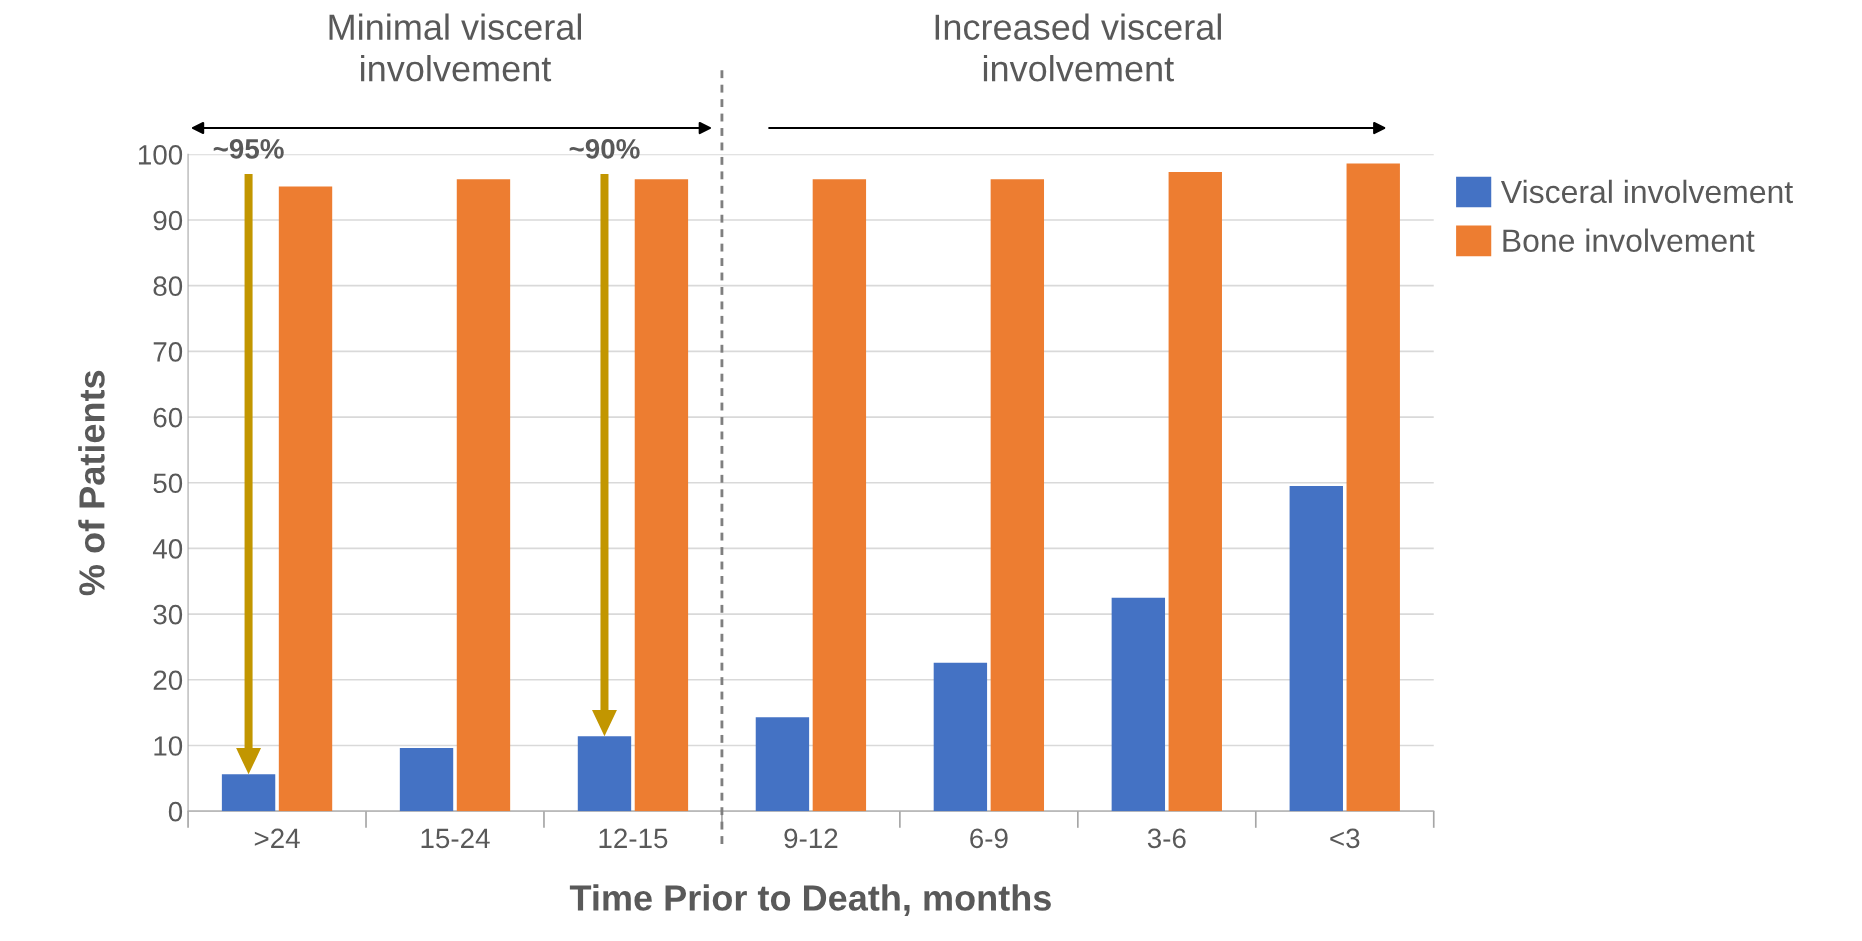 This screenshot has height=941, width=1862. Describe the element at coordinates (168, 483) in the screenshot. I see `y-tick-label: 50` at that location.